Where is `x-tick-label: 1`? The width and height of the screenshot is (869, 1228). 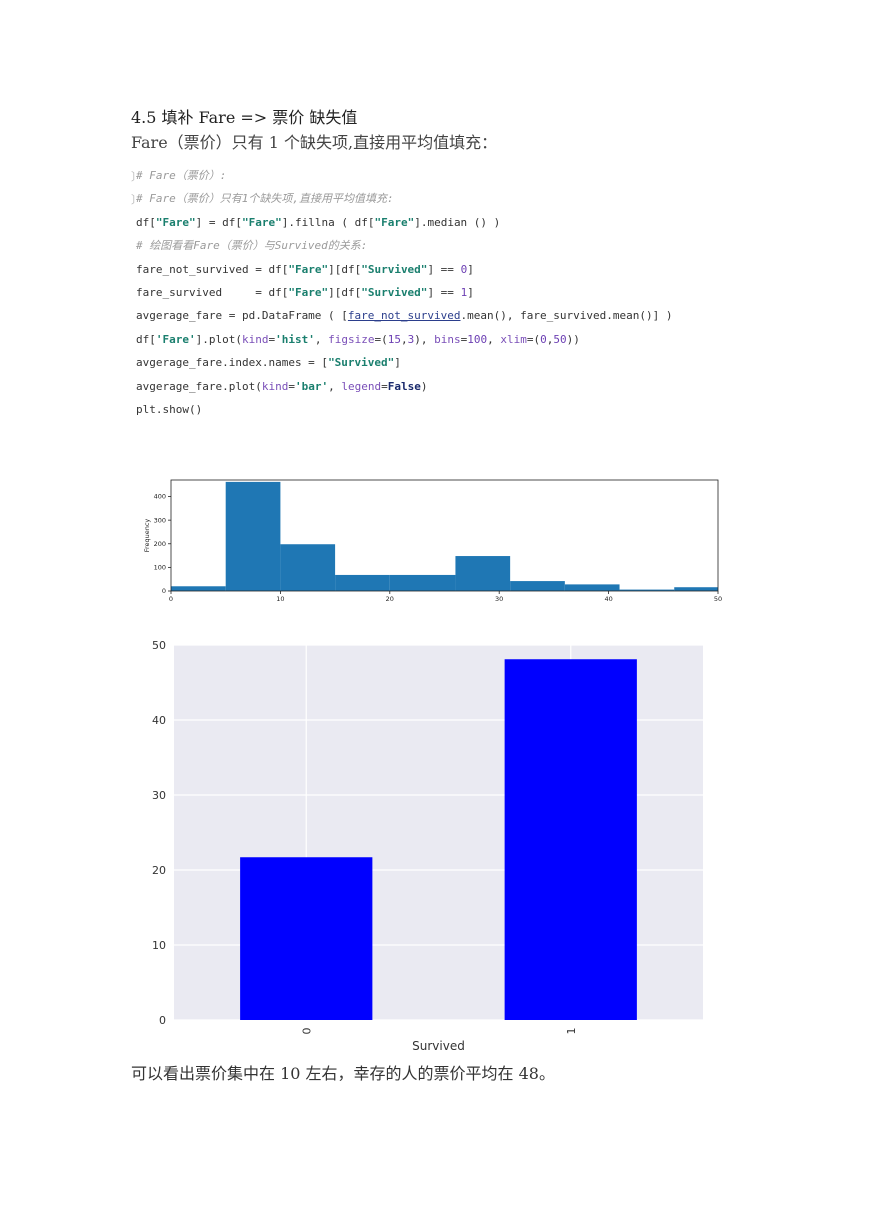 x-tick-label: 1 is located at coordinates (571, 1031).